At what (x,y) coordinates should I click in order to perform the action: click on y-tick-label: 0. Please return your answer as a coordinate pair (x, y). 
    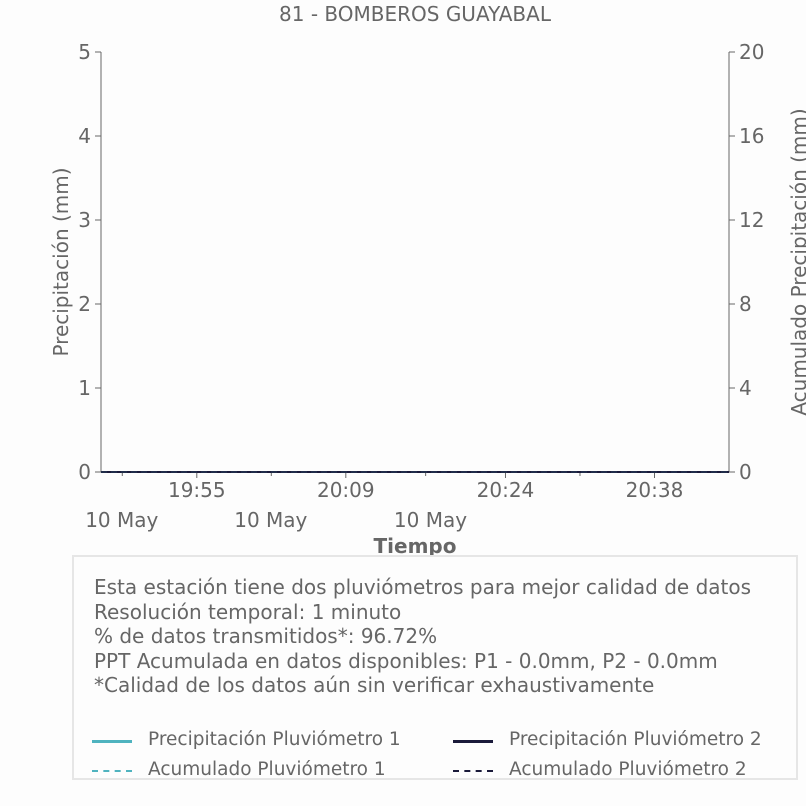
    Looking at the image, I should click on (84, 472).